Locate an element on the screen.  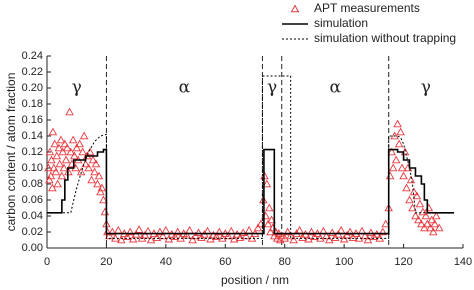
y-tick-label: 0.14 is located at coordinates (32, 136).